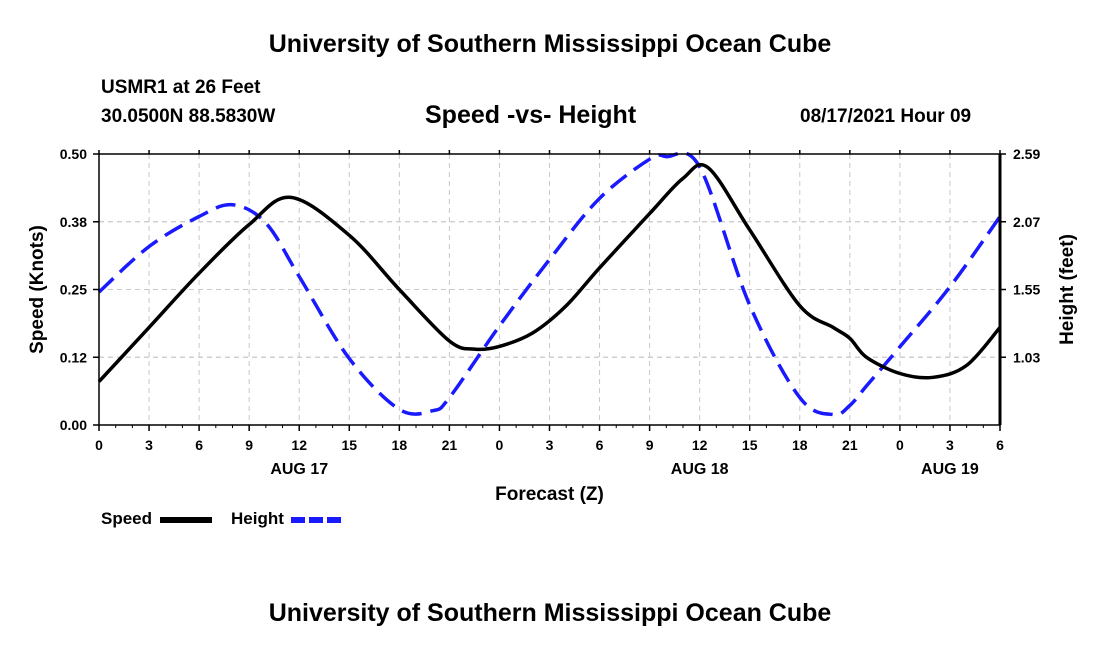 This screenshot has width=1100, height=650. Describe the element at coordinates (1067, 289) in the screenshot. I see `y2-axis-title: Height (feet)` at that location.